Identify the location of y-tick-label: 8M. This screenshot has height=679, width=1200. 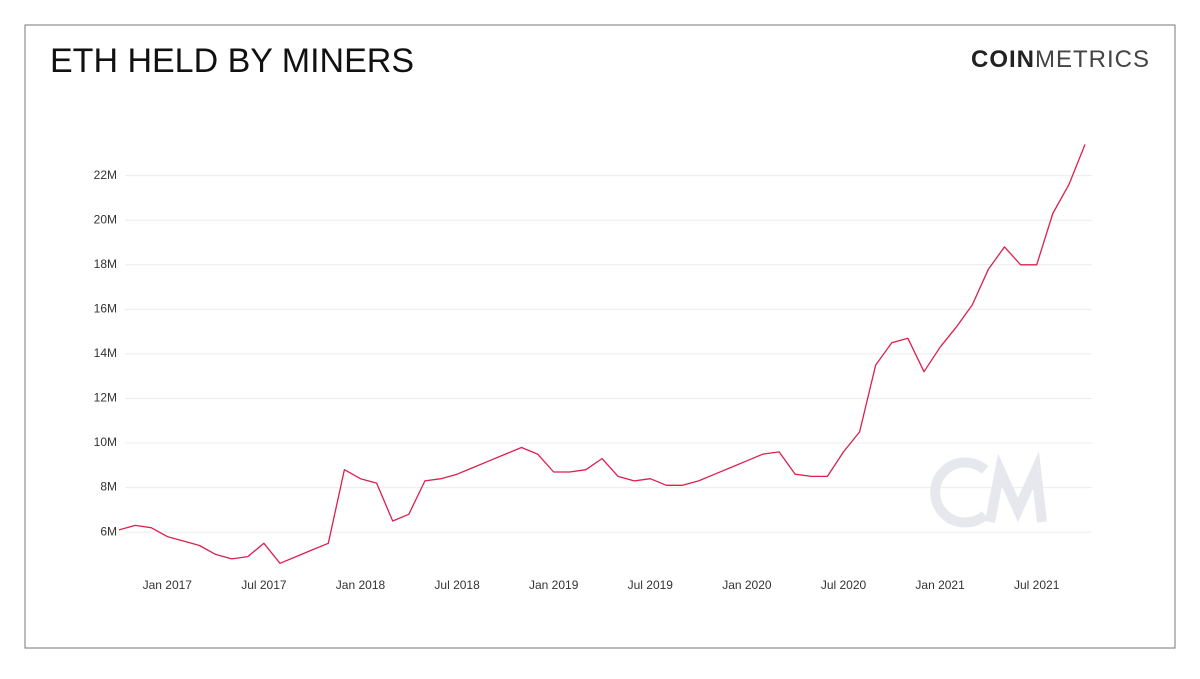
(108, 487).